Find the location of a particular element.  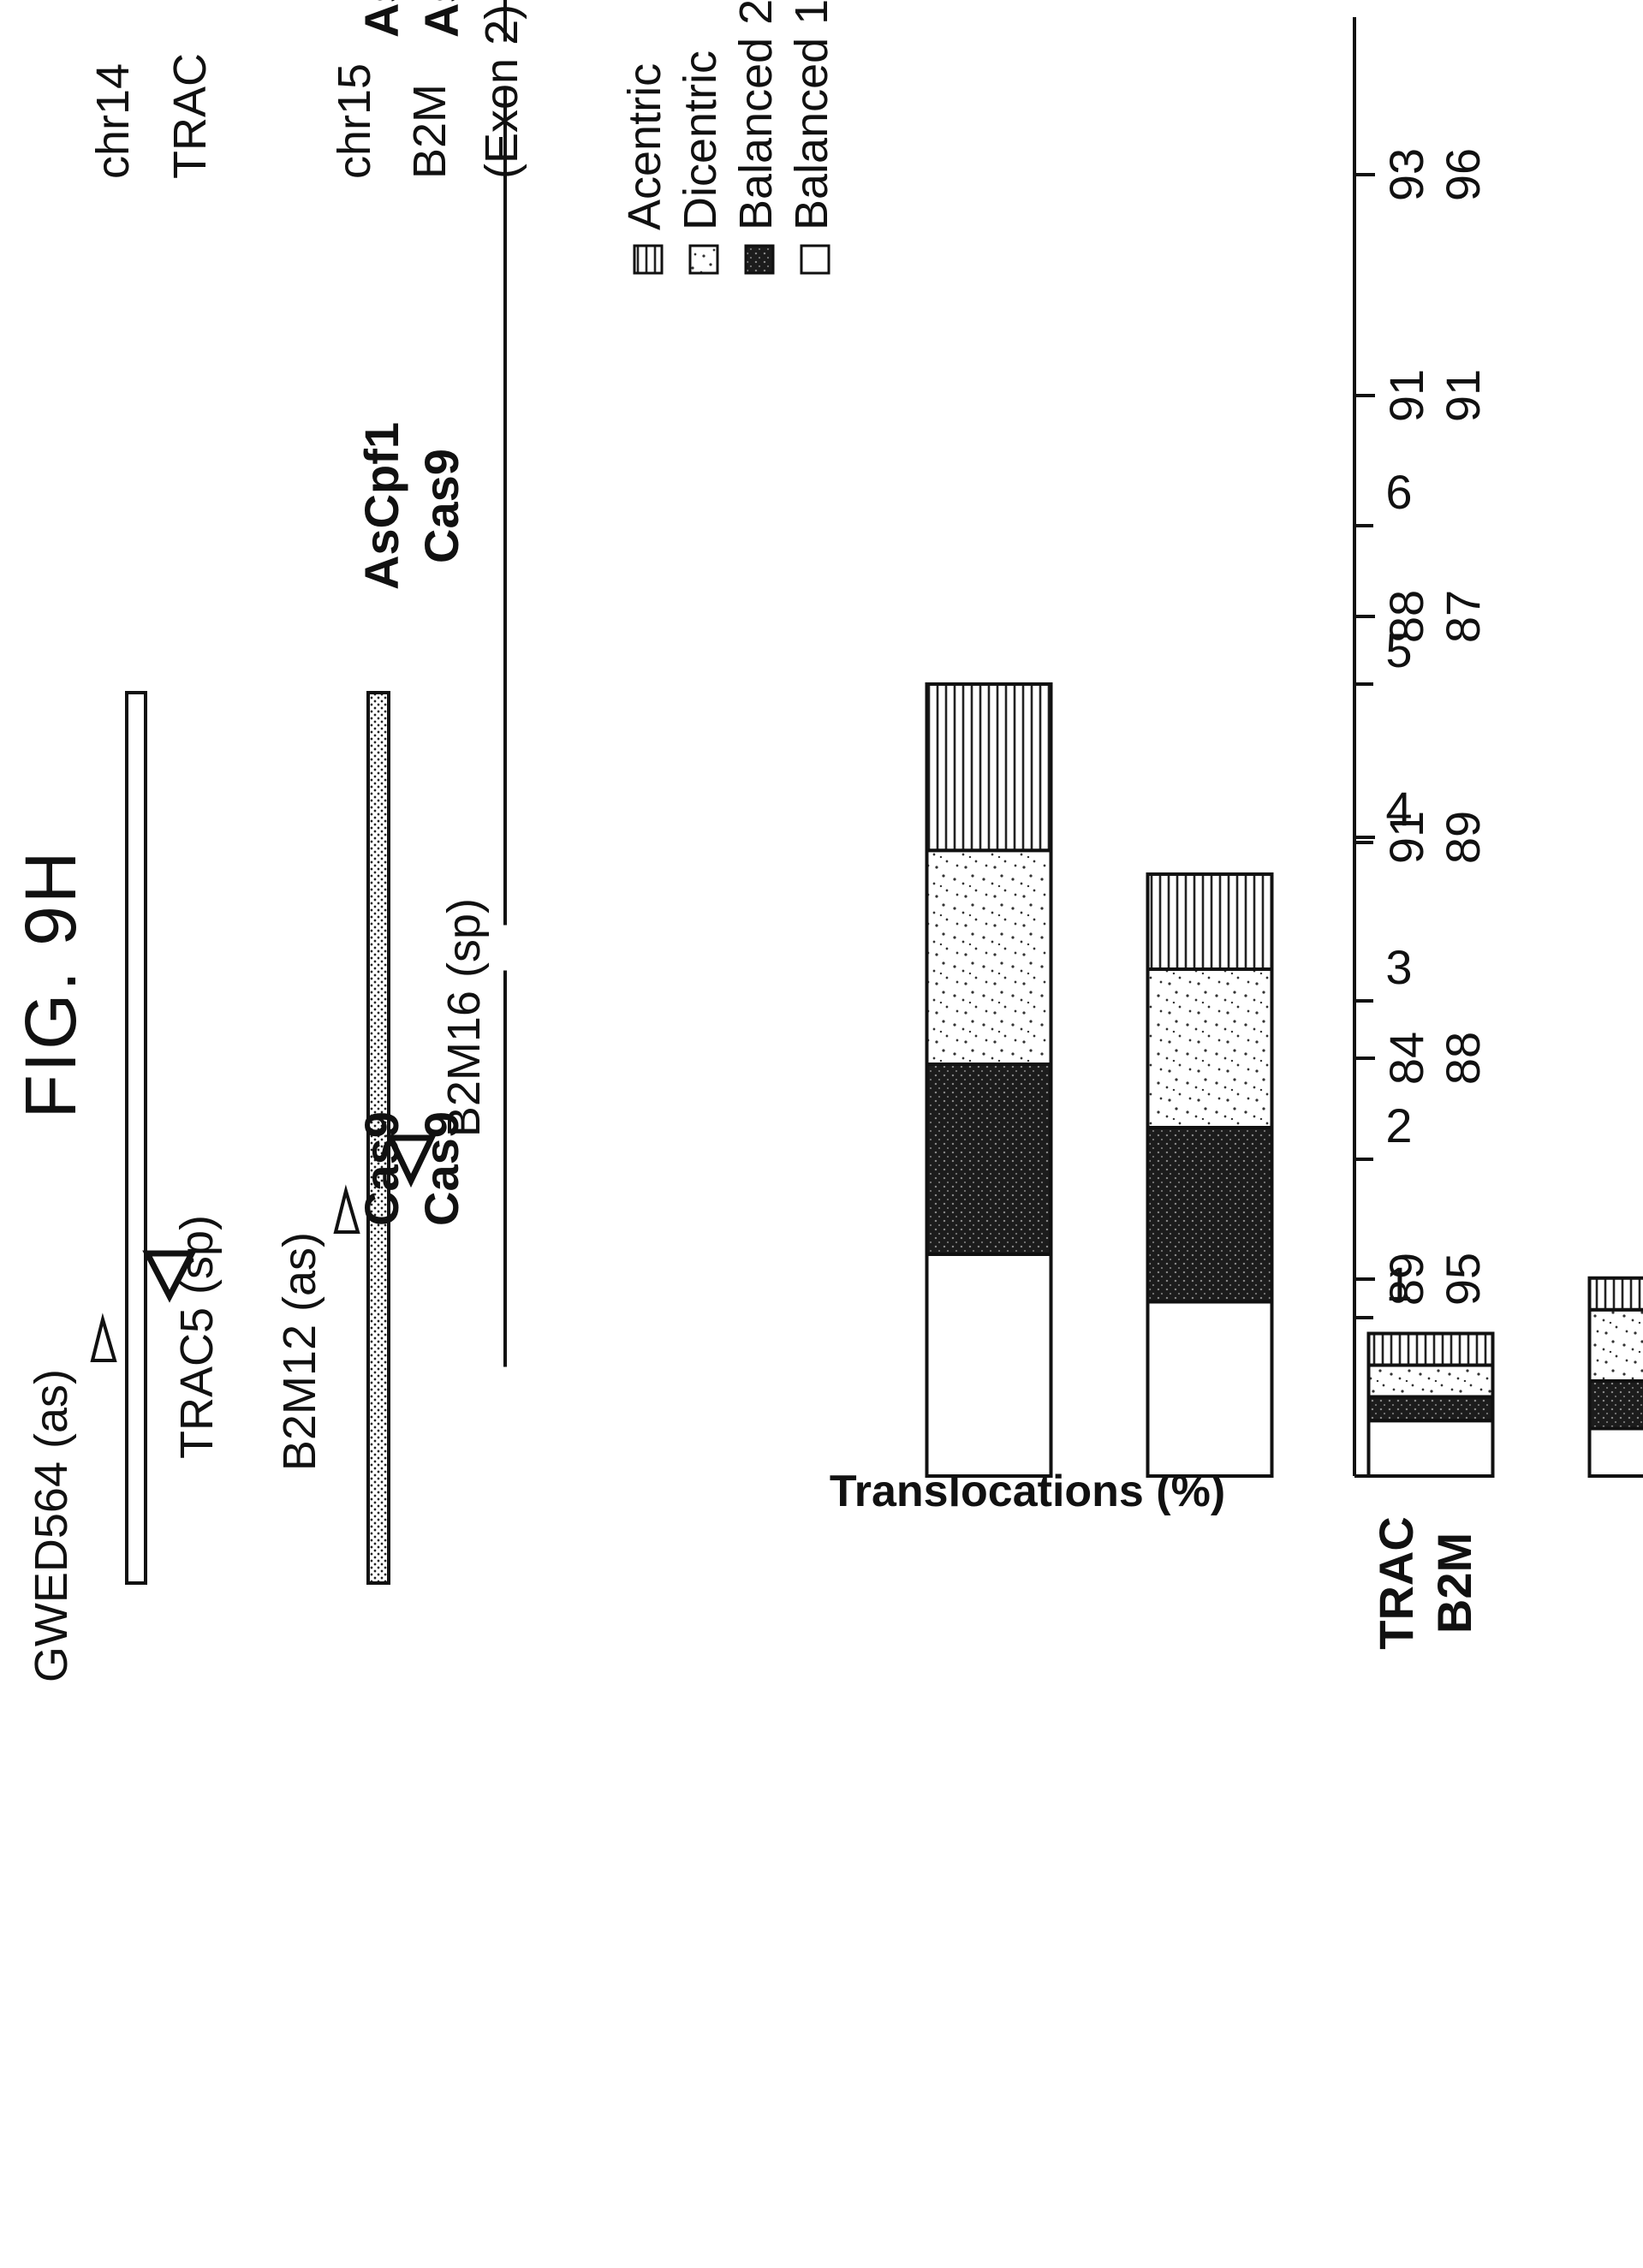

chr15-label: chr15 is located at coordinates (354, 121).